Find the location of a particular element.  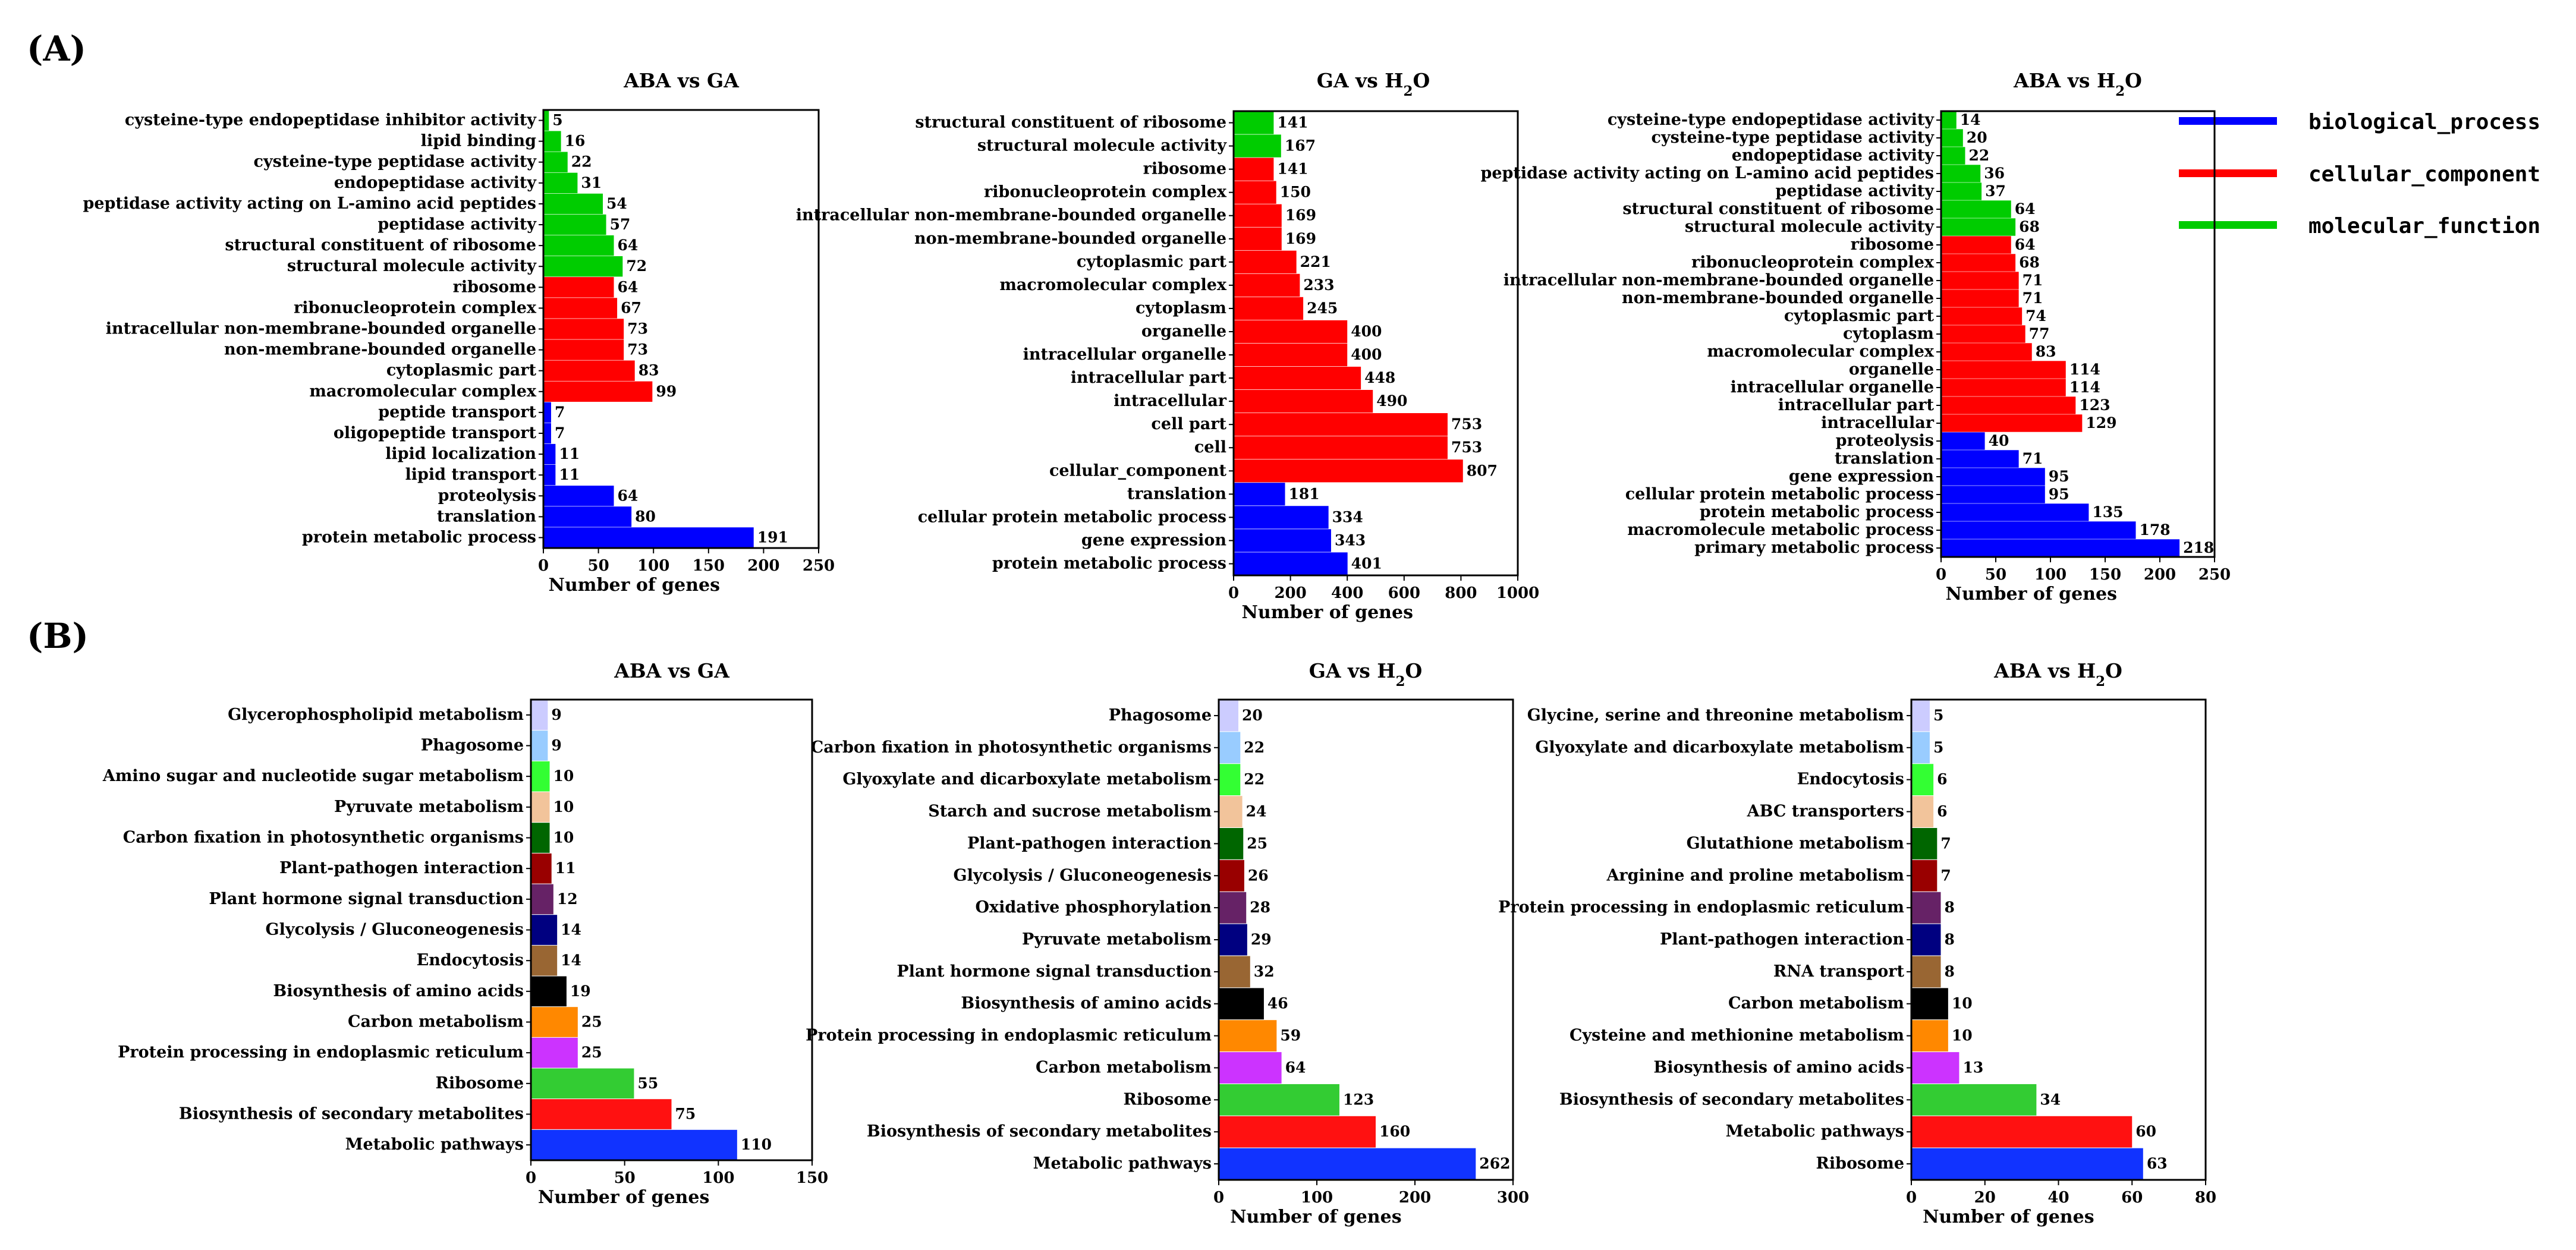

value-label: 169 is located at coordinates (1300, 215).